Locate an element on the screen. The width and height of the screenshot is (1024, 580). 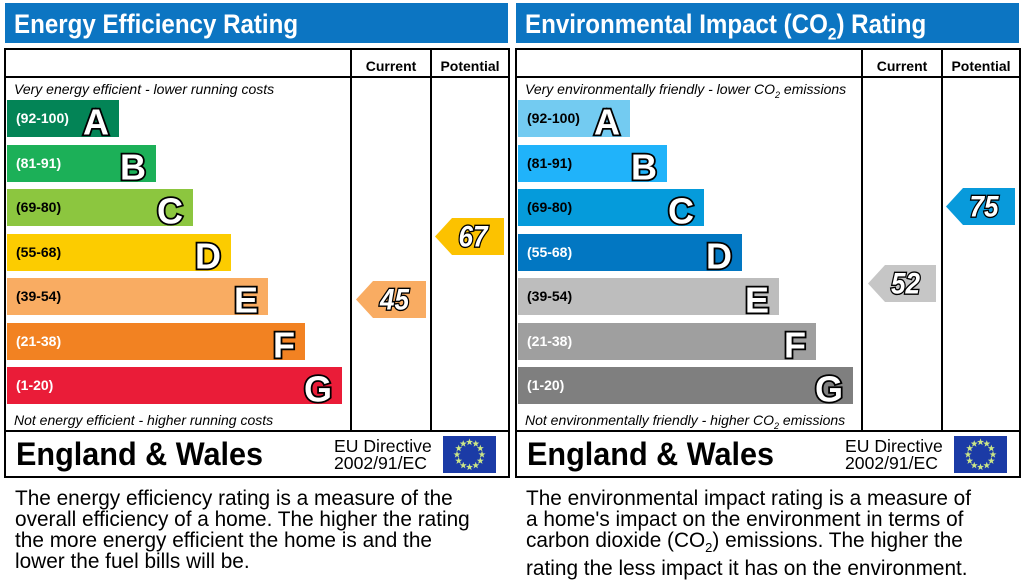
svg-text: 75 is located at coordinates (985, 206).